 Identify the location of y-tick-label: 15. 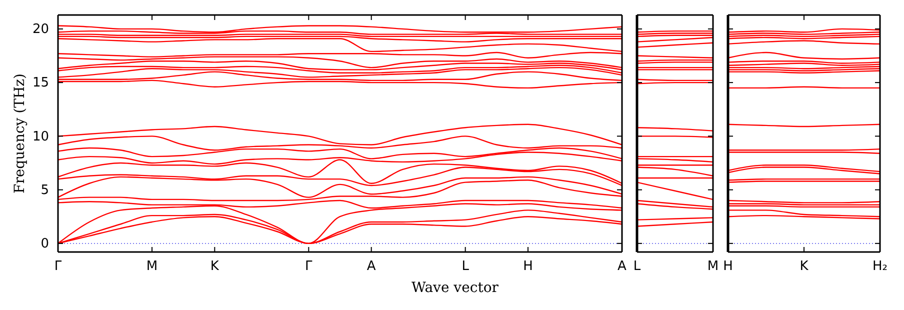
(40, 83).